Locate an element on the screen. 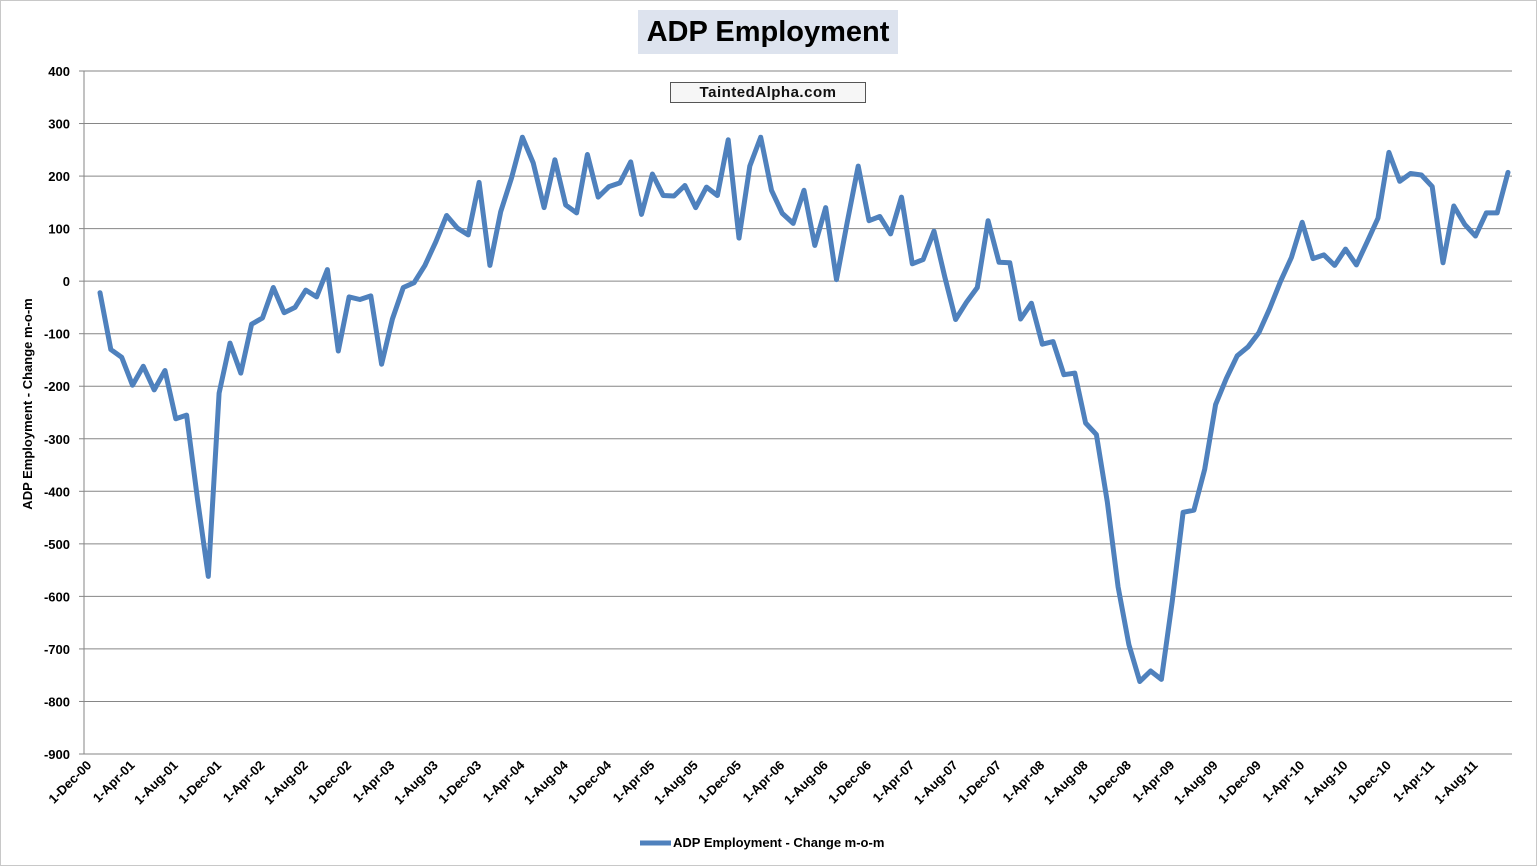 This screenshot has height=866, width=1537. x-tick-label: 1-Apr-03 is located at coordinates (374, 782).